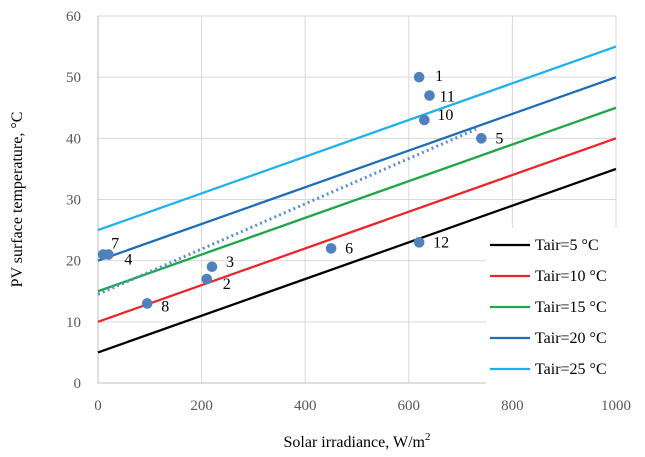 This screenshot has width=645, height=457. Describe the element at coordinates (227, 284) in the screenshot. I see `point-label: 2` at that location.